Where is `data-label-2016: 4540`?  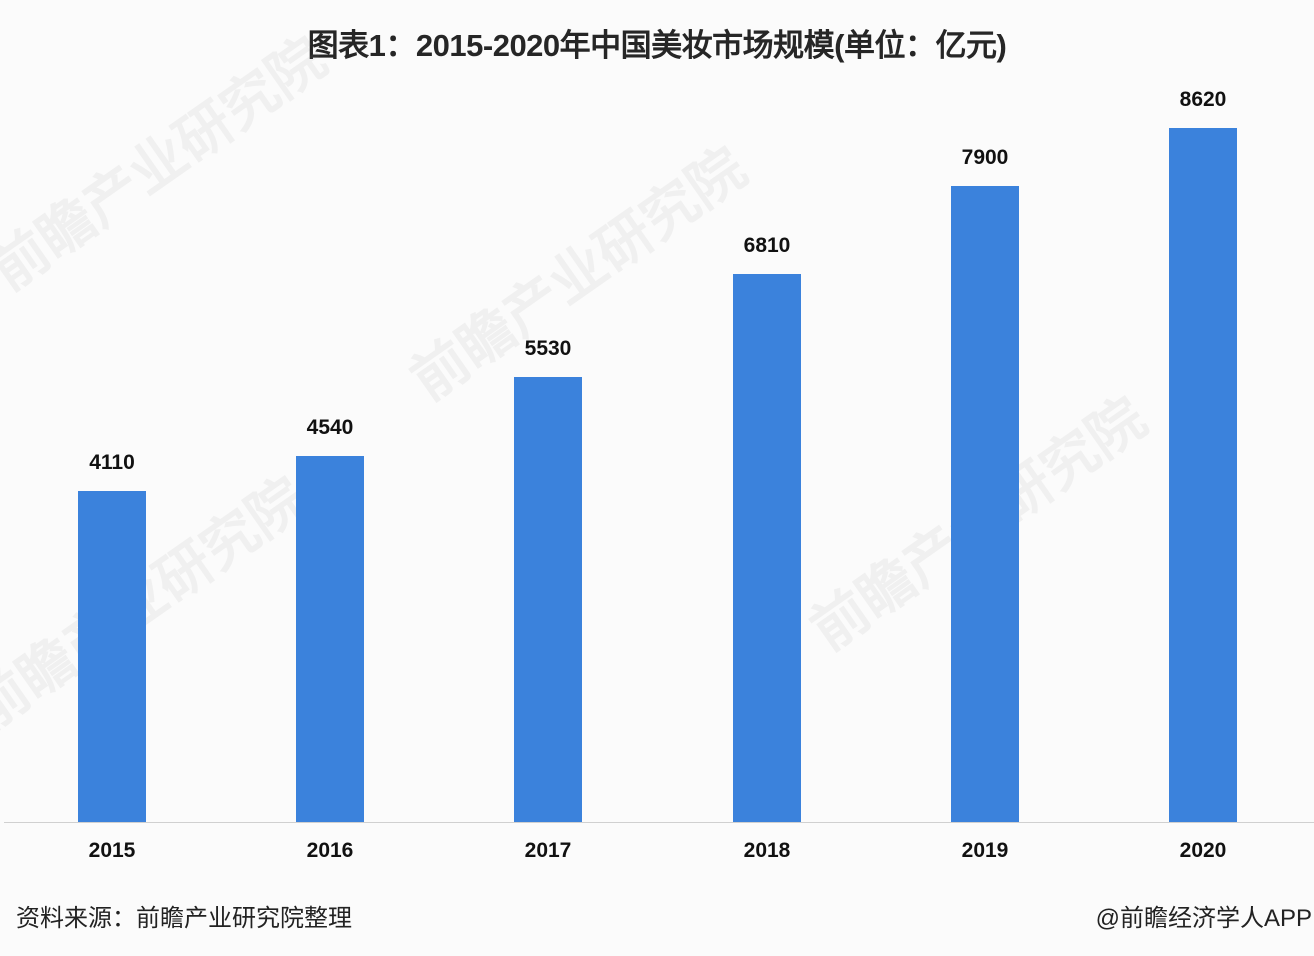
data-label-2016: 4540 is located at coordinates (330, 428).